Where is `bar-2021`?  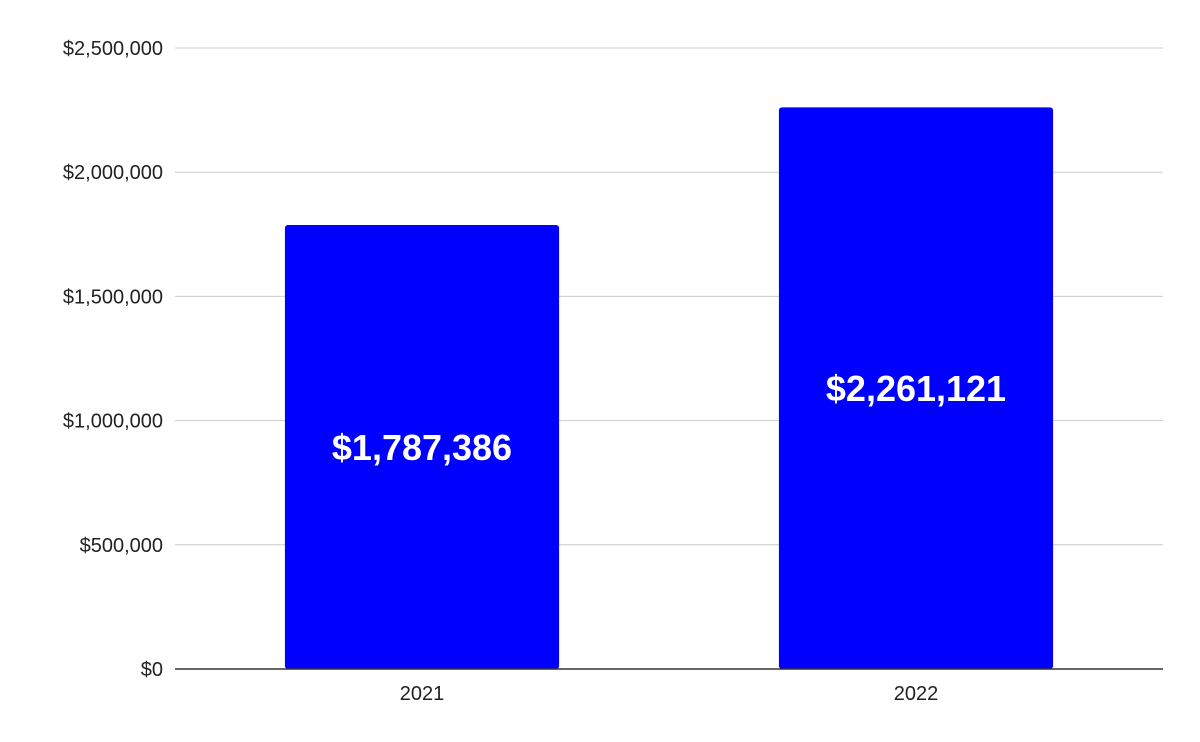
bar-2021 is located at coordinates (422, 447).